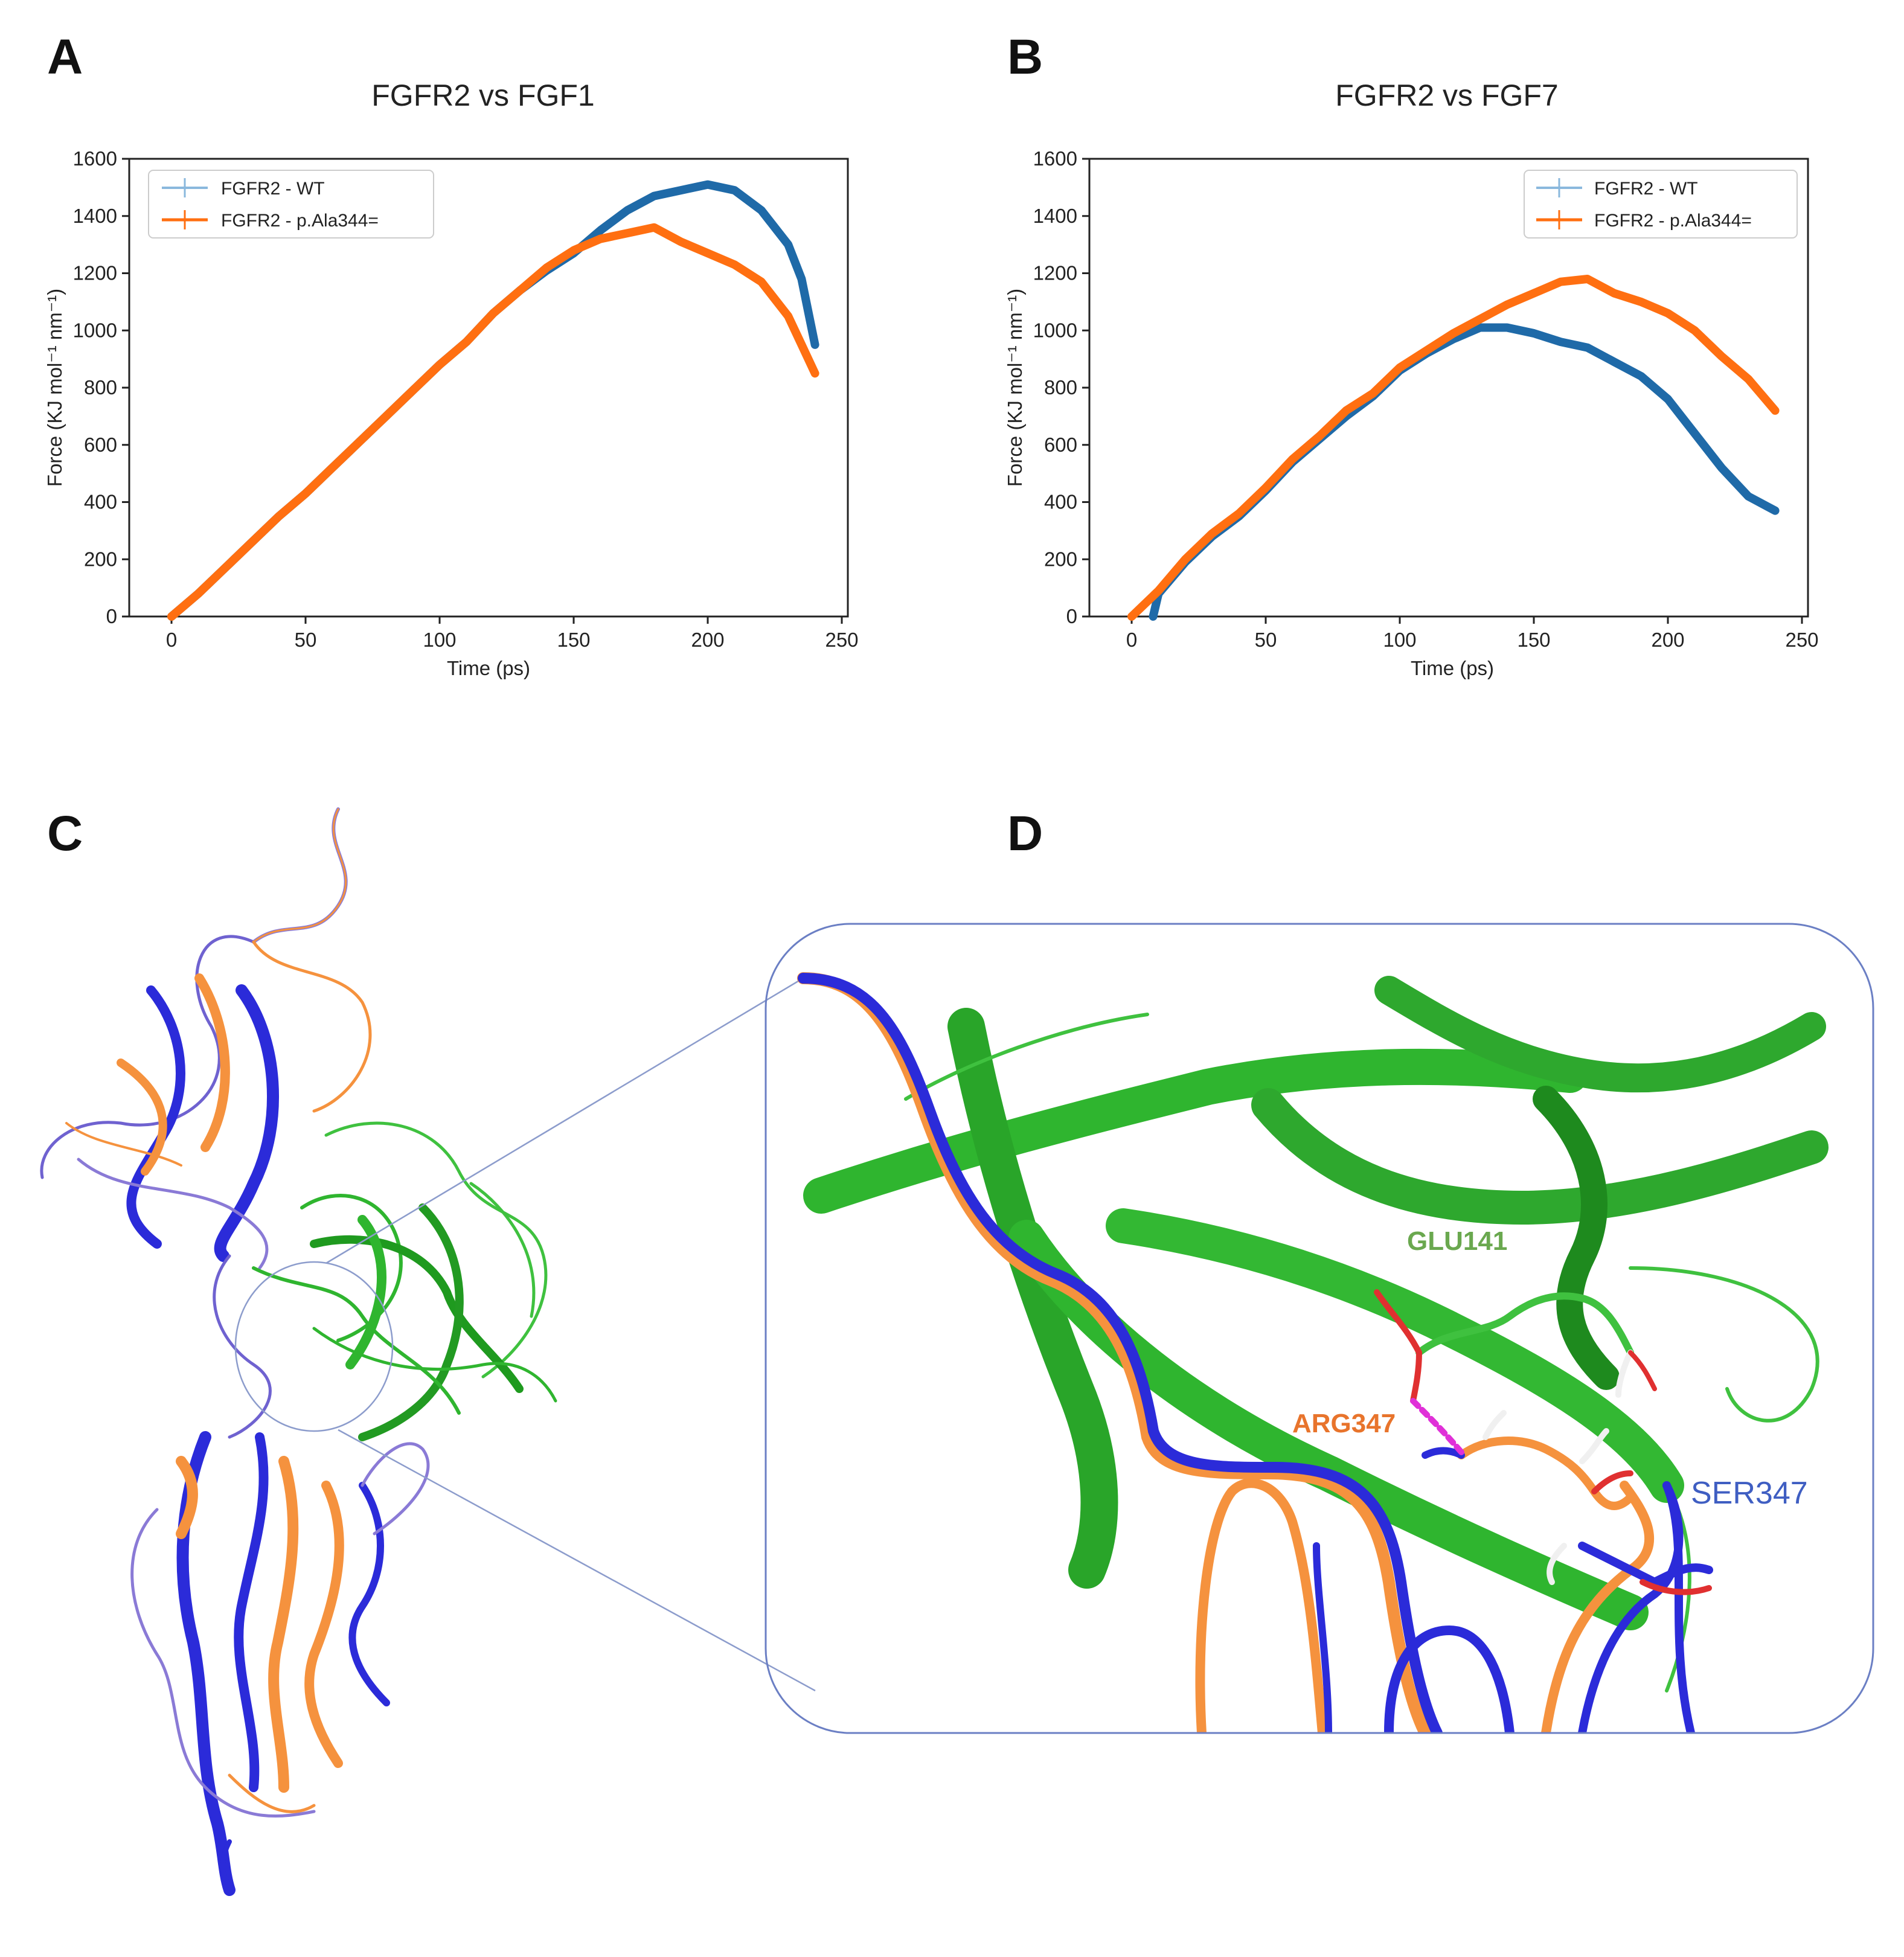  Describe the element at coordinates (1055, 158) in the screenshot. I see `y-tick-label: 1600` at that location.